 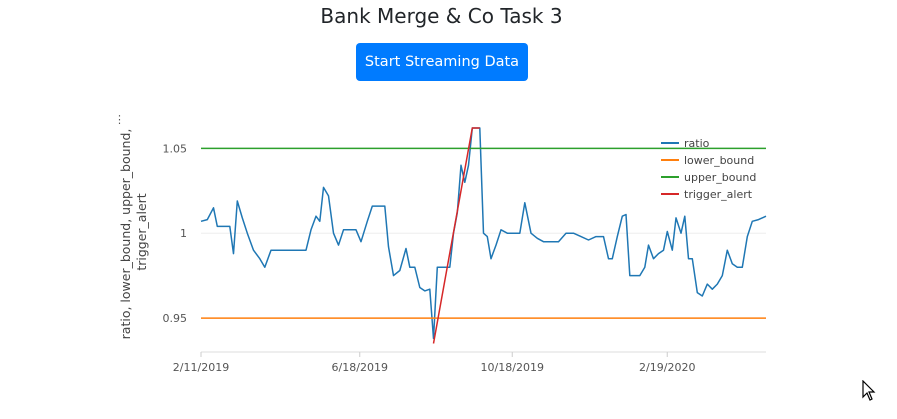 I want to click on mouse-pointer-icon, so click(x=869, y=390).